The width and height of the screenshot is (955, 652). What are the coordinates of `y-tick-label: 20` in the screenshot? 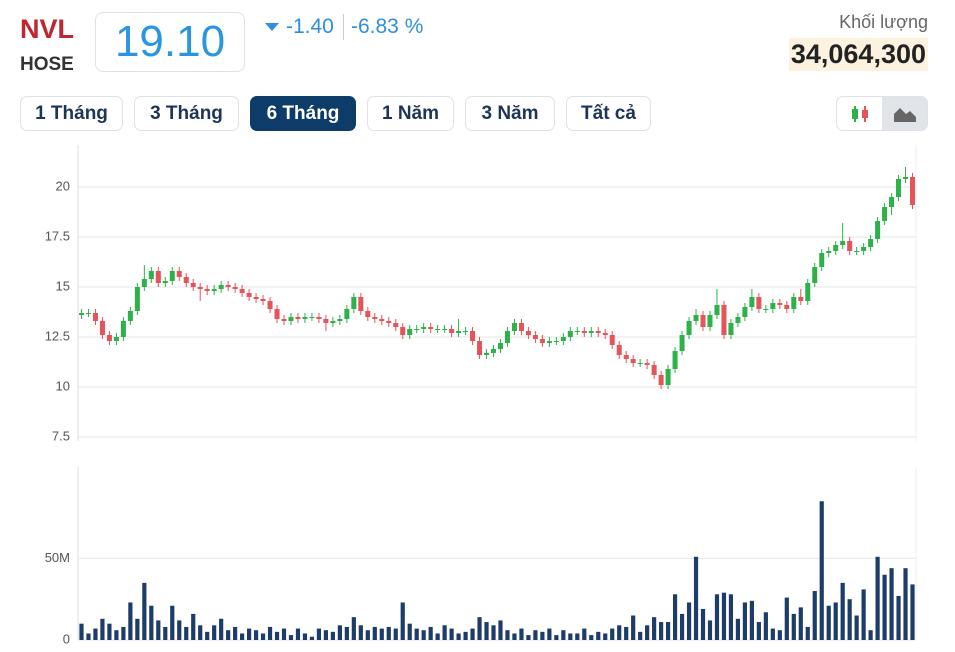 It's located at (63, 185).